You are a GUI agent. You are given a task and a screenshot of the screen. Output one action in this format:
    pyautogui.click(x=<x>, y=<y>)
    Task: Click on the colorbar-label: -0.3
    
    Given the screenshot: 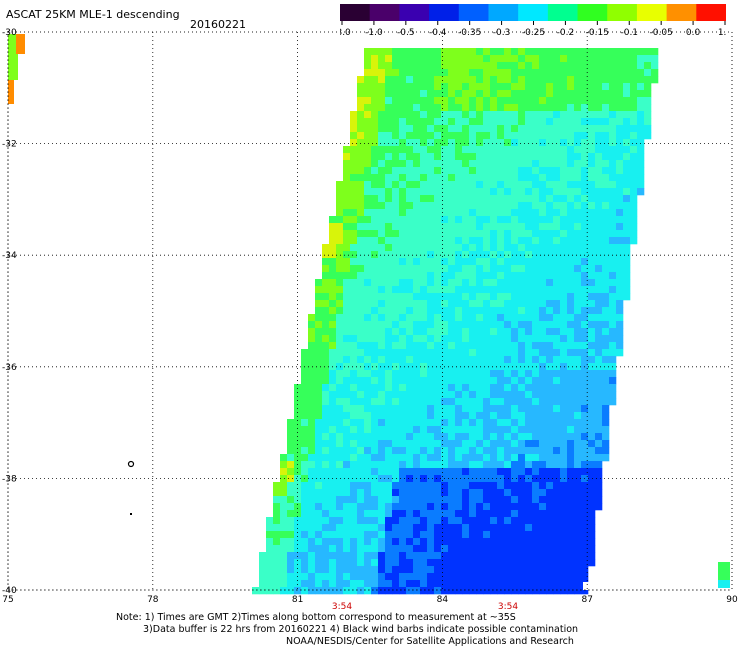 What is the action you would take?
    pyautogui.click(x=502, y=32)
    